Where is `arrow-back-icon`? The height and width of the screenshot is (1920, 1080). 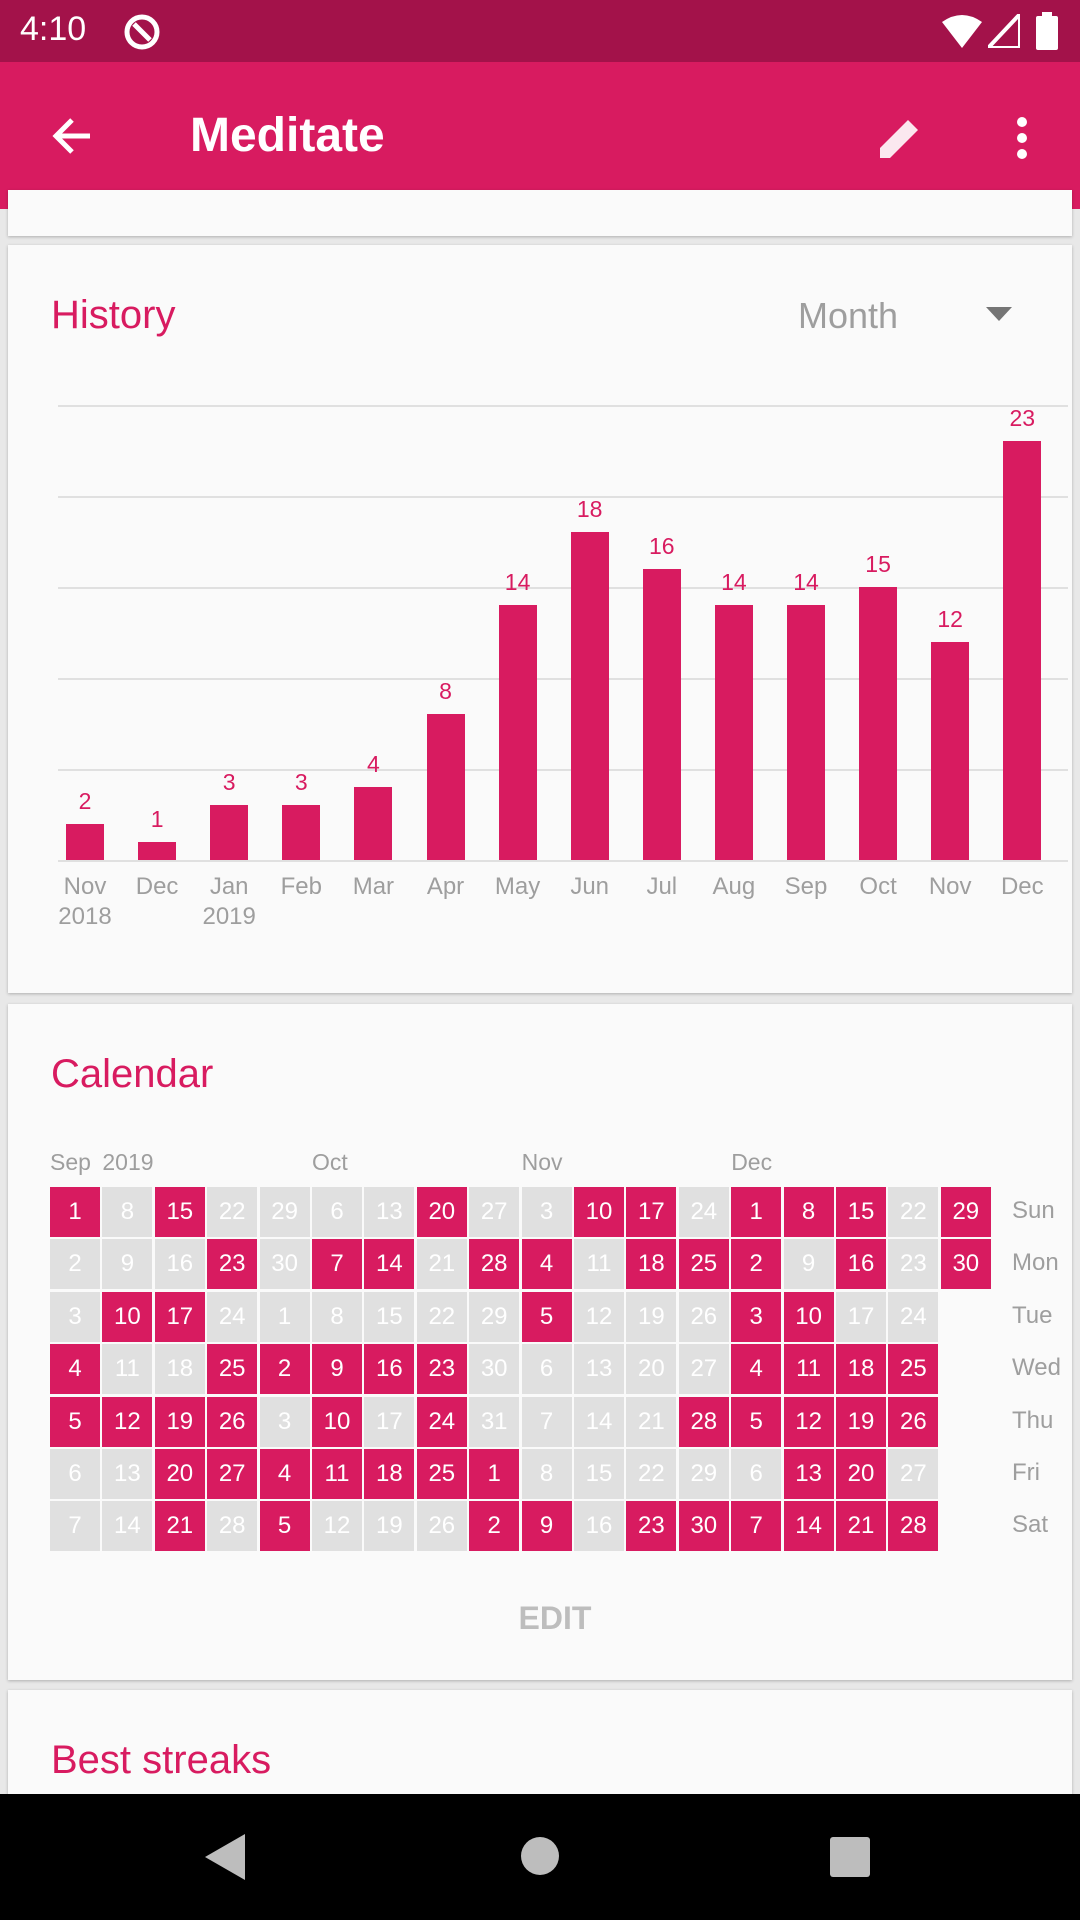 arrow-back-icon is located at coordinates (72, 136).